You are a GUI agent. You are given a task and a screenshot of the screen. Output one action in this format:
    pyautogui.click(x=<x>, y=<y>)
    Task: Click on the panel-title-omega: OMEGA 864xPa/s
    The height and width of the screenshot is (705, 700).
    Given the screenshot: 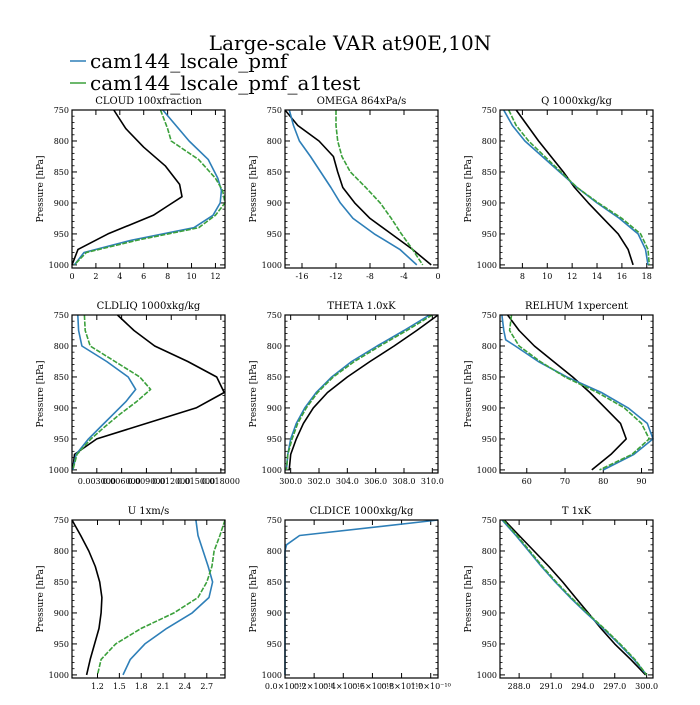 What is the action you would take?
    pyautogui.click(x=362, y=101)
    